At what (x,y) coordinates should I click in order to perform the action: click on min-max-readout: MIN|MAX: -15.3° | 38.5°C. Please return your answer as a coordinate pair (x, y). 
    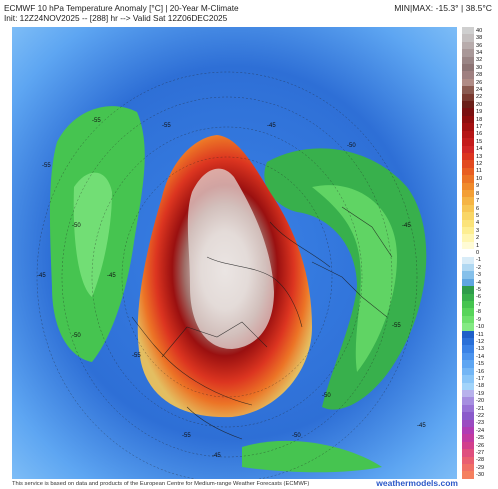
    Looking at the image, I should click on (443, 8).